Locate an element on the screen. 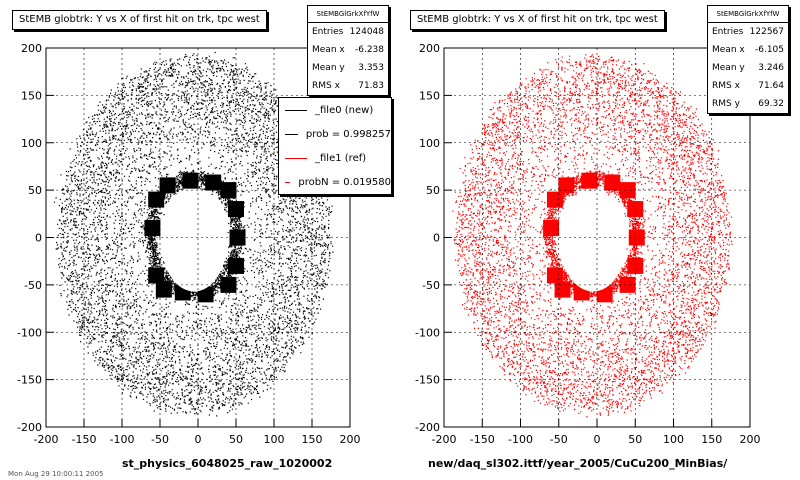  legend-item-file0: _file0 (new) is located at coordinates (335, 110).